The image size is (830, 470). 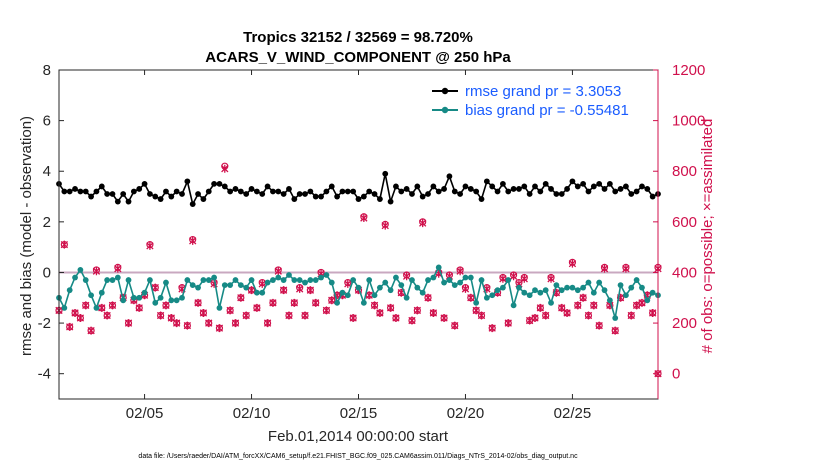 What do you see at coordinates (358, 57) in the screenshot?
I see `chart-title-line2: ACARS_V_WIND_COMPONENT @ 250 hPa` at bounding box center [358, 57].